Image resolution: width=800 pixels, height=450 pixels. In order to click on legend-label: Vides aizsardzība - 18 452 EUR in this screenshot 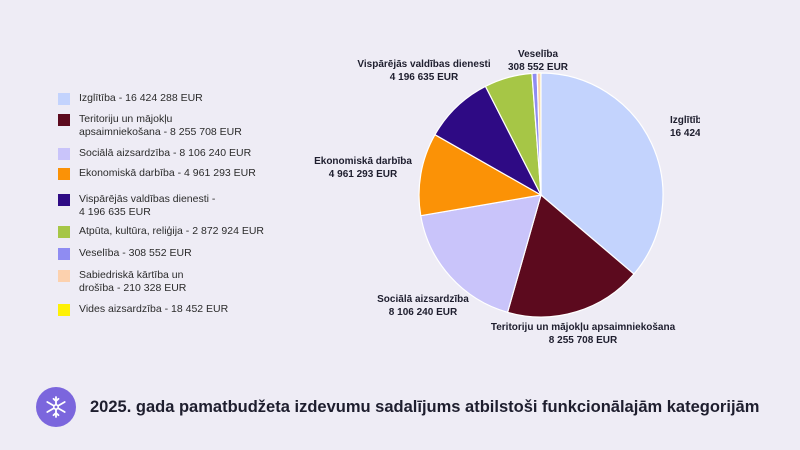, I will do `click(154, 309)`.